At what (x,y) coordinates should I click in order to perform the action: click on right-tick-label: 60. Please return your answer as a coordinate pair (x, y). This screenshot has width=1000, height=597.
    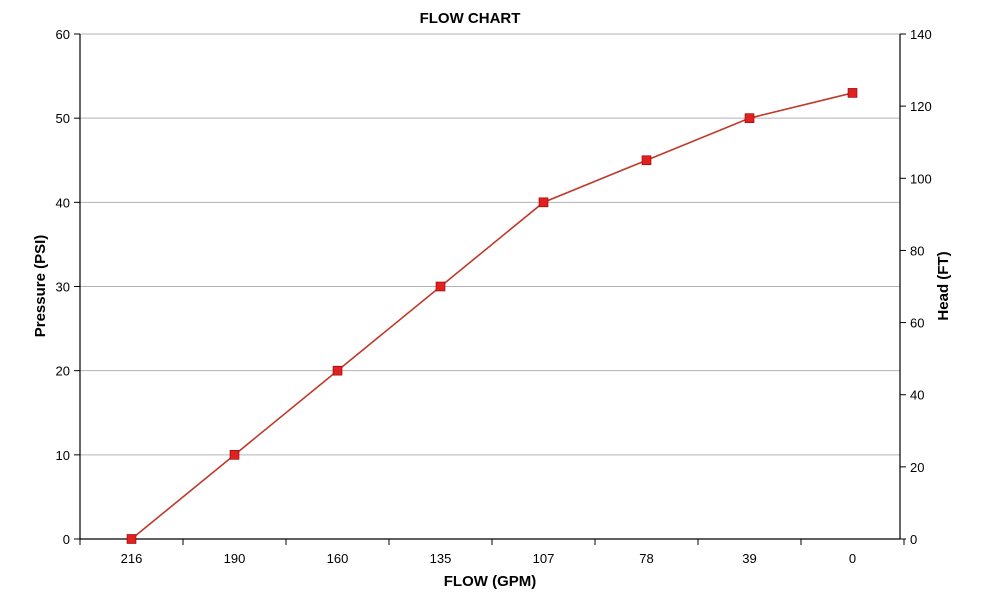
    Looking at the image, I should click on (917, 323).